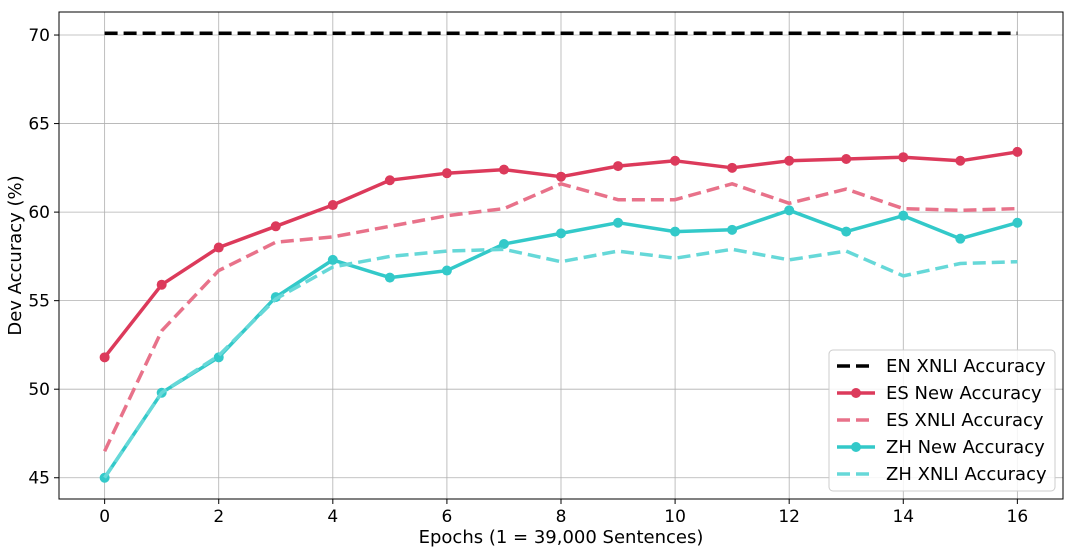 The image size is (1074, 554). I want to click on legend-label: ZH New Accuracy, so click(965, 447).